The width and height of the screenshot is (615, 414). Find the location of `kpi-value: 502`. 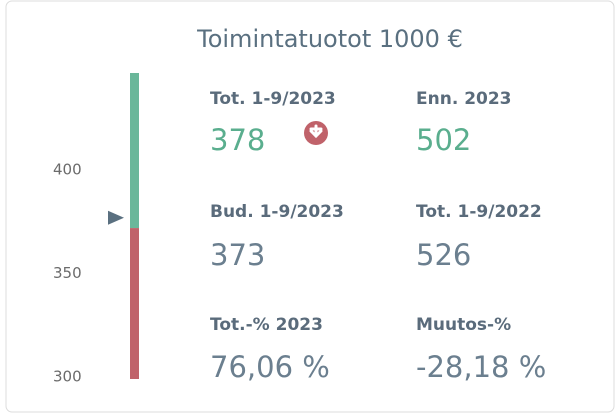

kpi-value: 502 is located at coordinates (443, 140).